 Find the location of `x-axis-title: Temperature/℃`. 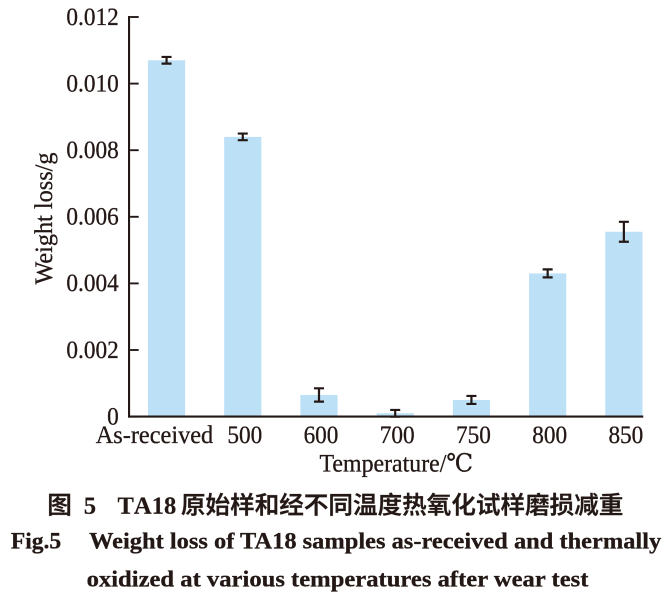

x-axis-title: Temperature/℃ is located at coordinates (397, 464).